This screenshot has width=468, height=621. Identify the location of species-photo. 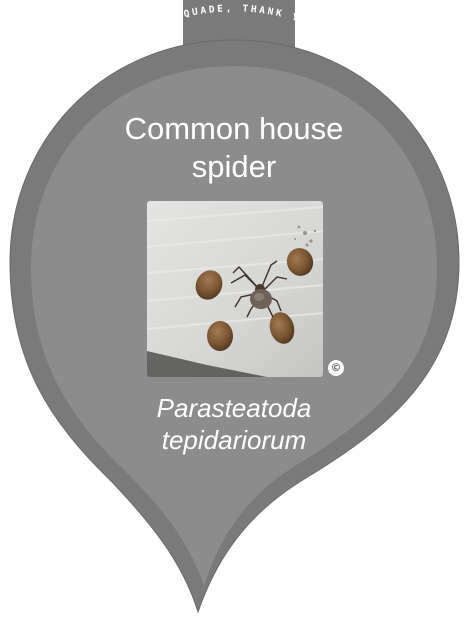
(235, 289).